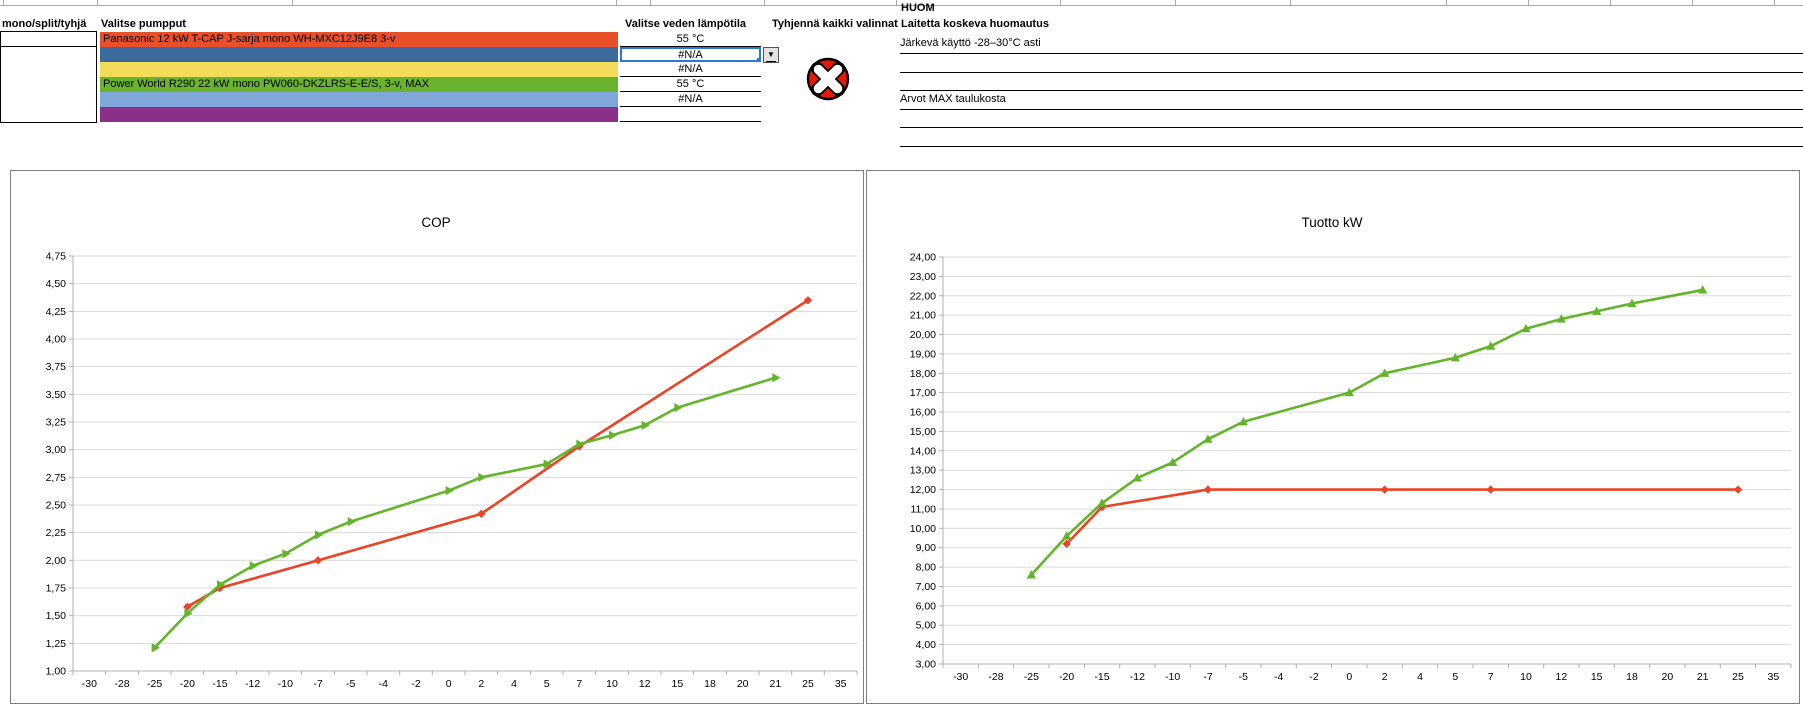 The height and width of the screenshot is (705, 1803). I want to click on x-tick-label: -20, so click(1066, 677).